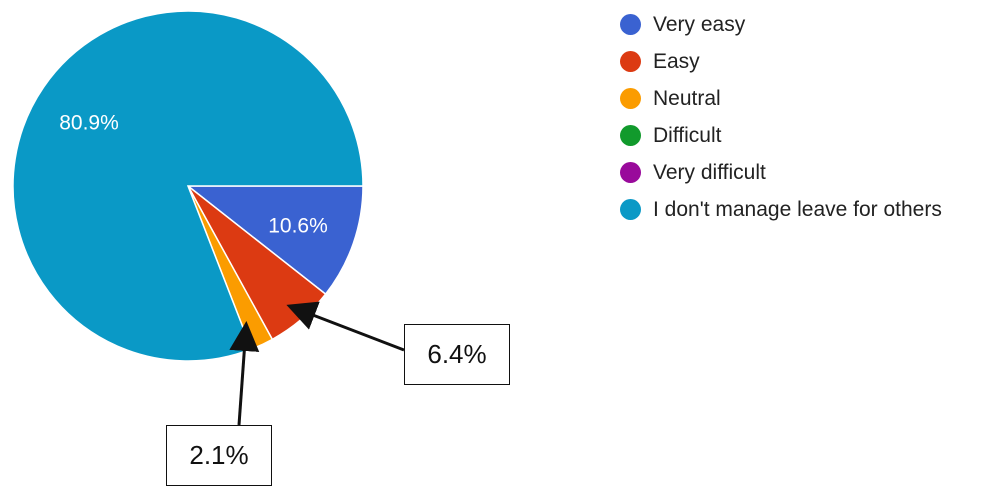  Describe the element at coordinates (219, 455) in the screenshot. I see `callout-neutral-percentage: 2.1%` at that location.